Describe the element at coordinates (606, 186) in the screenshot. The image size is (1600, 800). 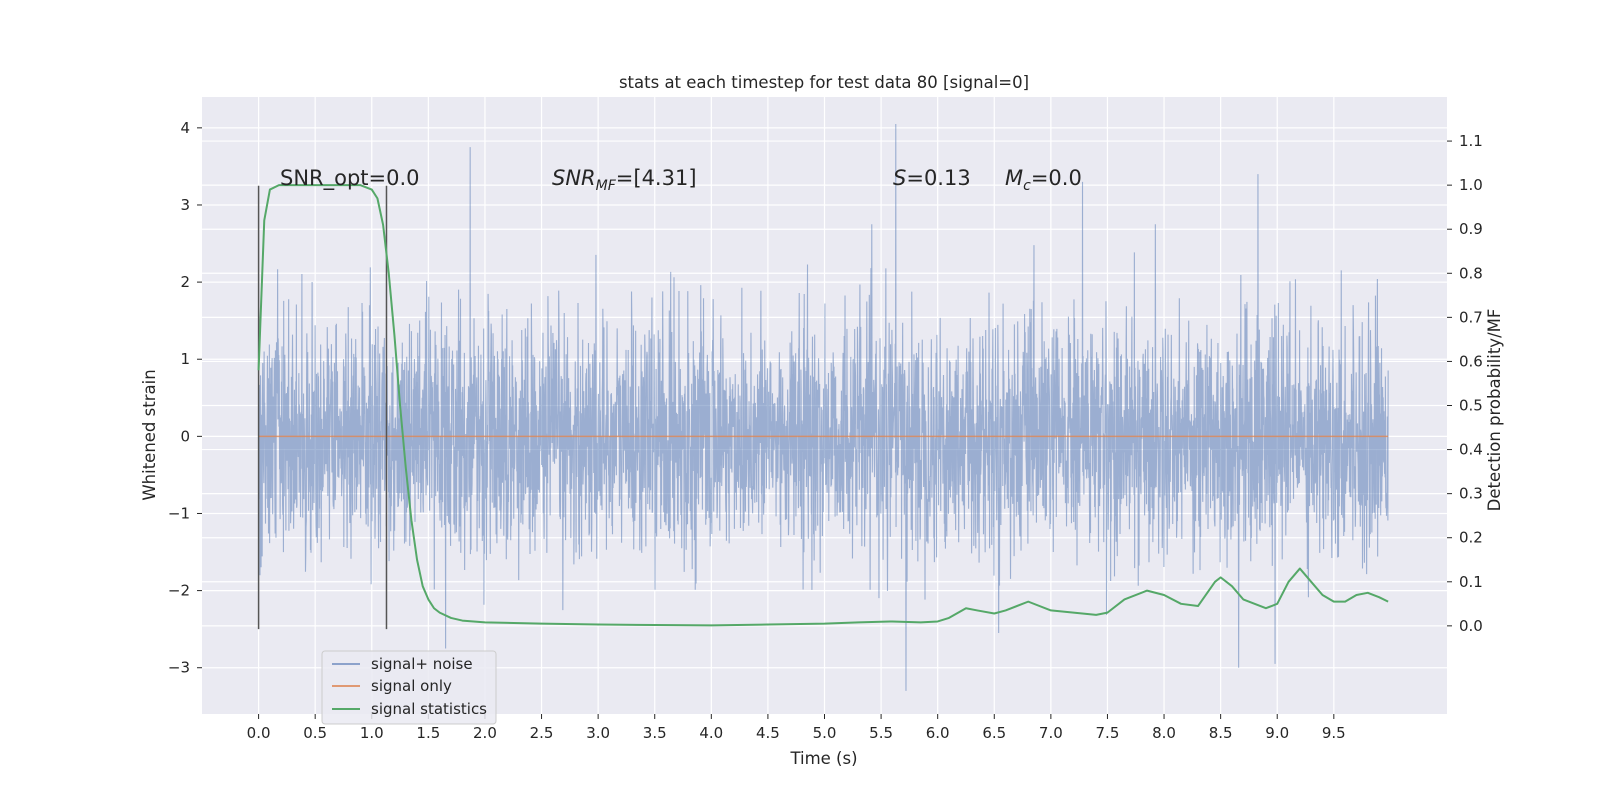
I see `annotation-snr-mf-subscript: MF` at that location.